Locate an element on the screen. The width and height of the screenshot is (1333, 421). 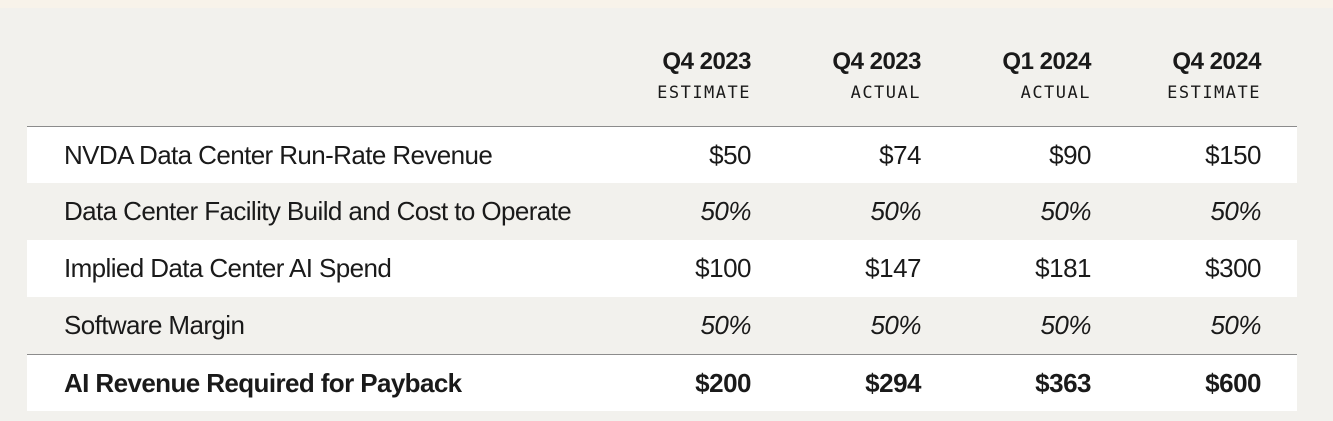
table-cell: $147 is located at coordinates (893, 268).